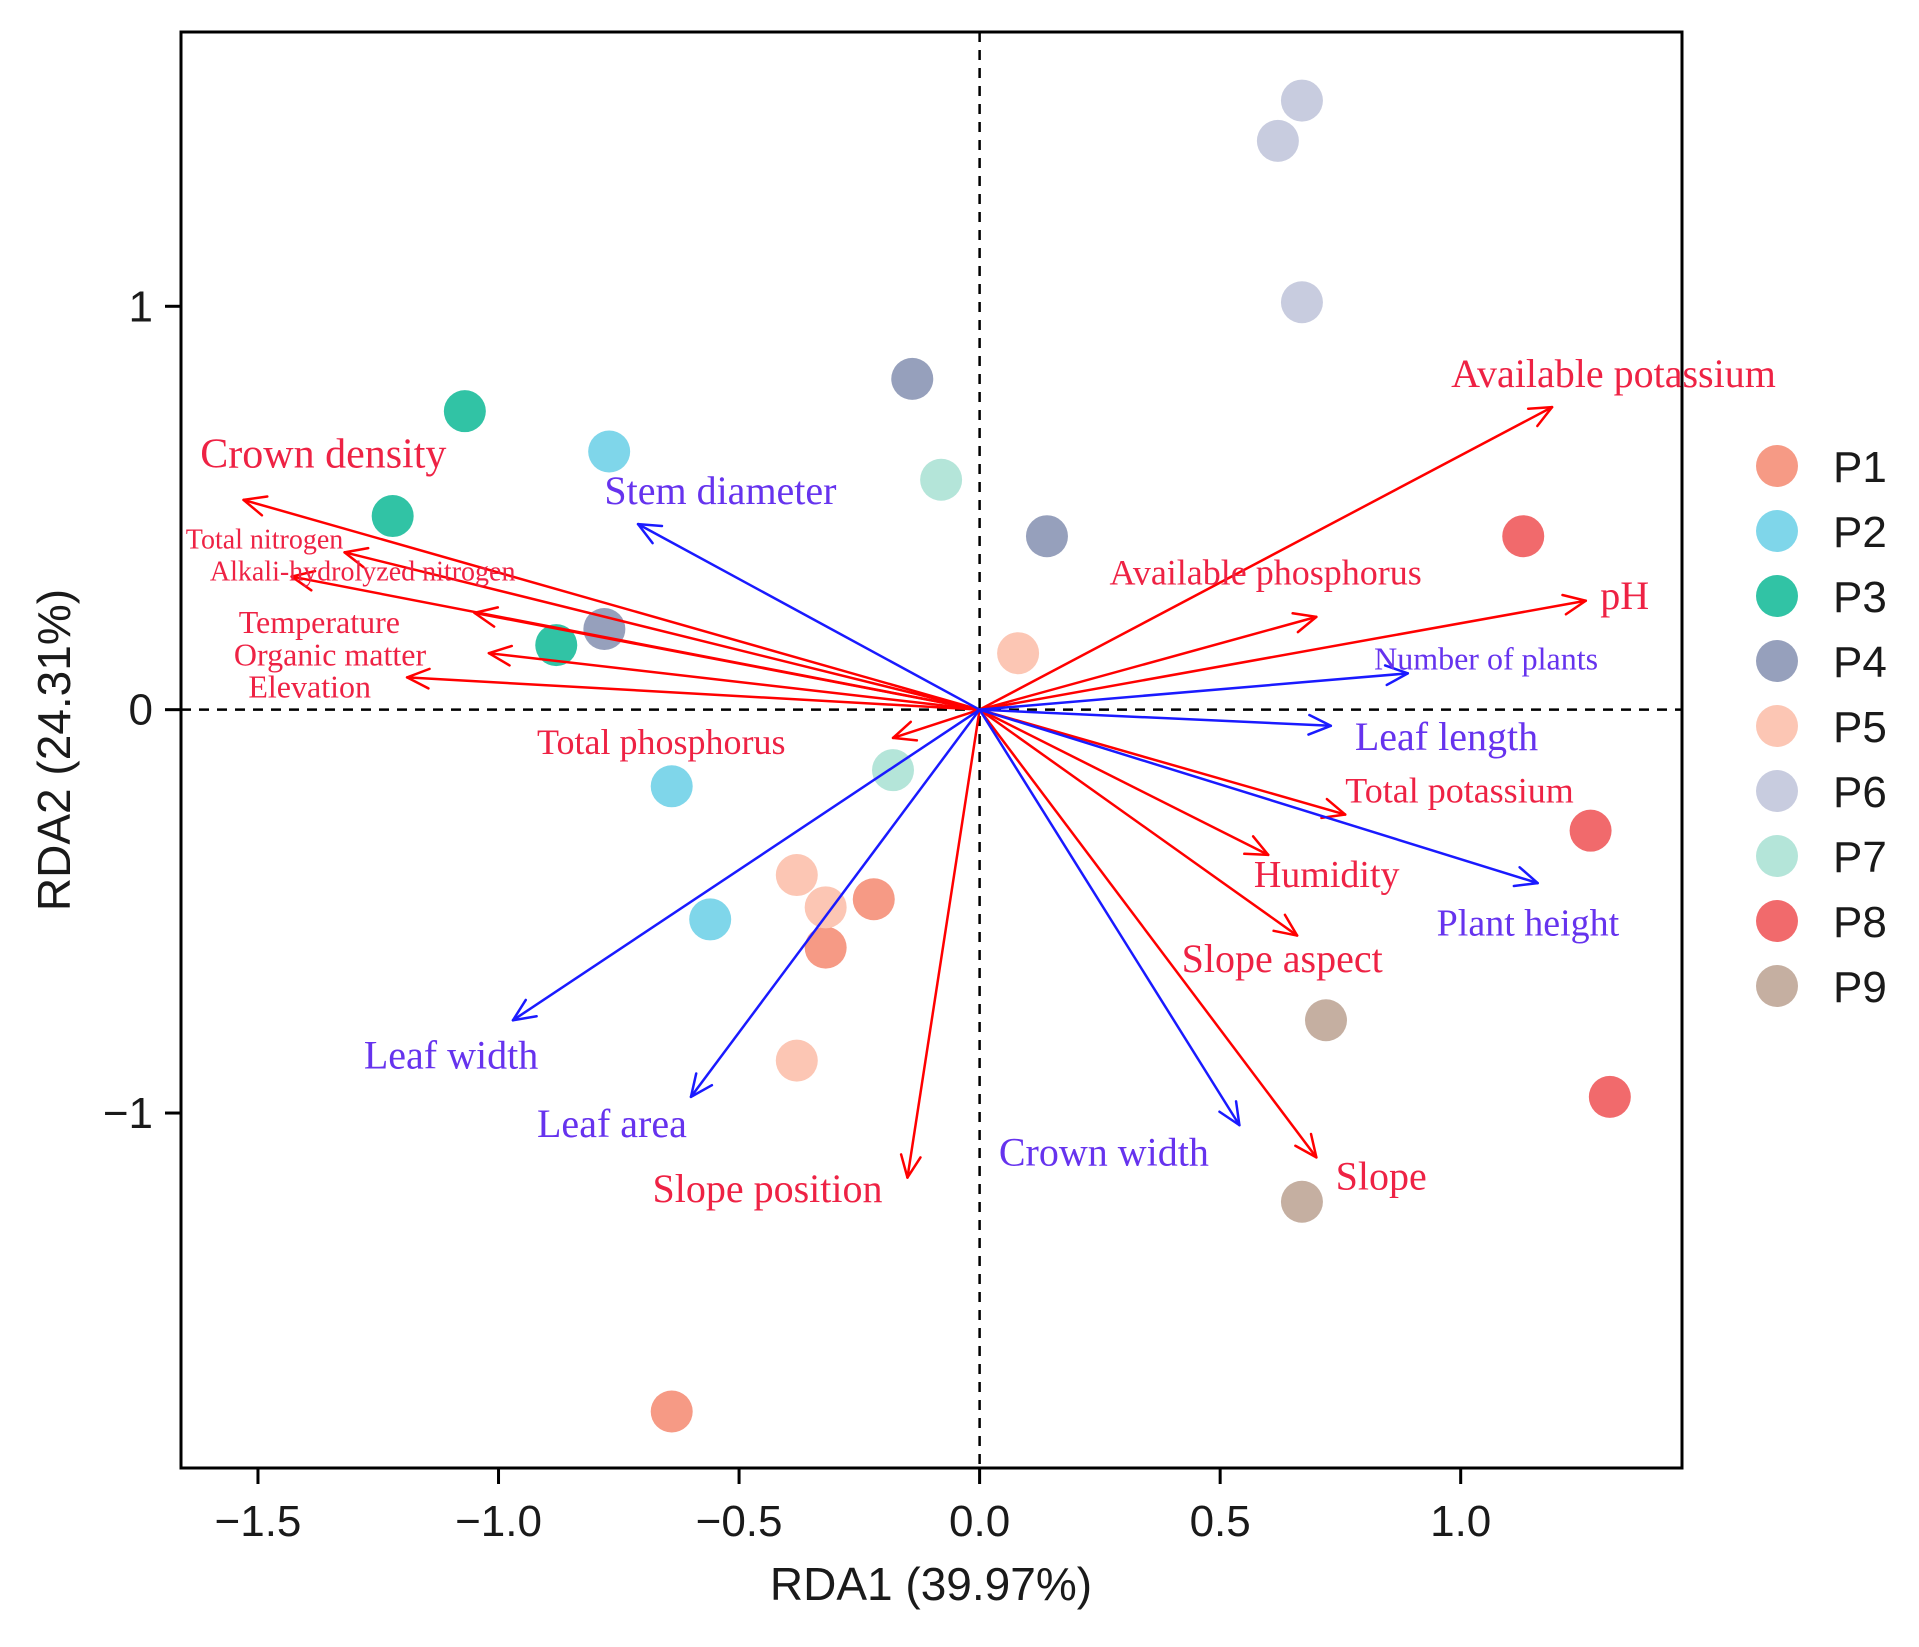 The image size is (1919, 1647). Describe the element at coordinates (1860, 467) in the screenshot. I see `legend-label-p1: P1` at that location.